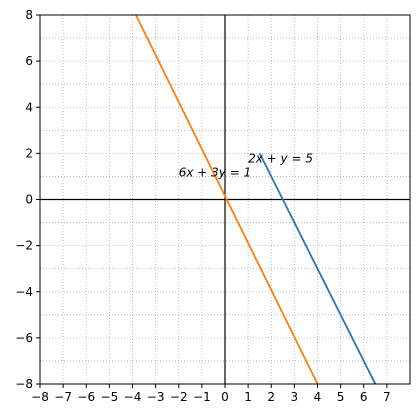 Image resolution: width=419 pixels, height=418 pixels. Describe the element at coordinates (24, 384) in the screenshot. I see `y-tick-label: −8` at that location.